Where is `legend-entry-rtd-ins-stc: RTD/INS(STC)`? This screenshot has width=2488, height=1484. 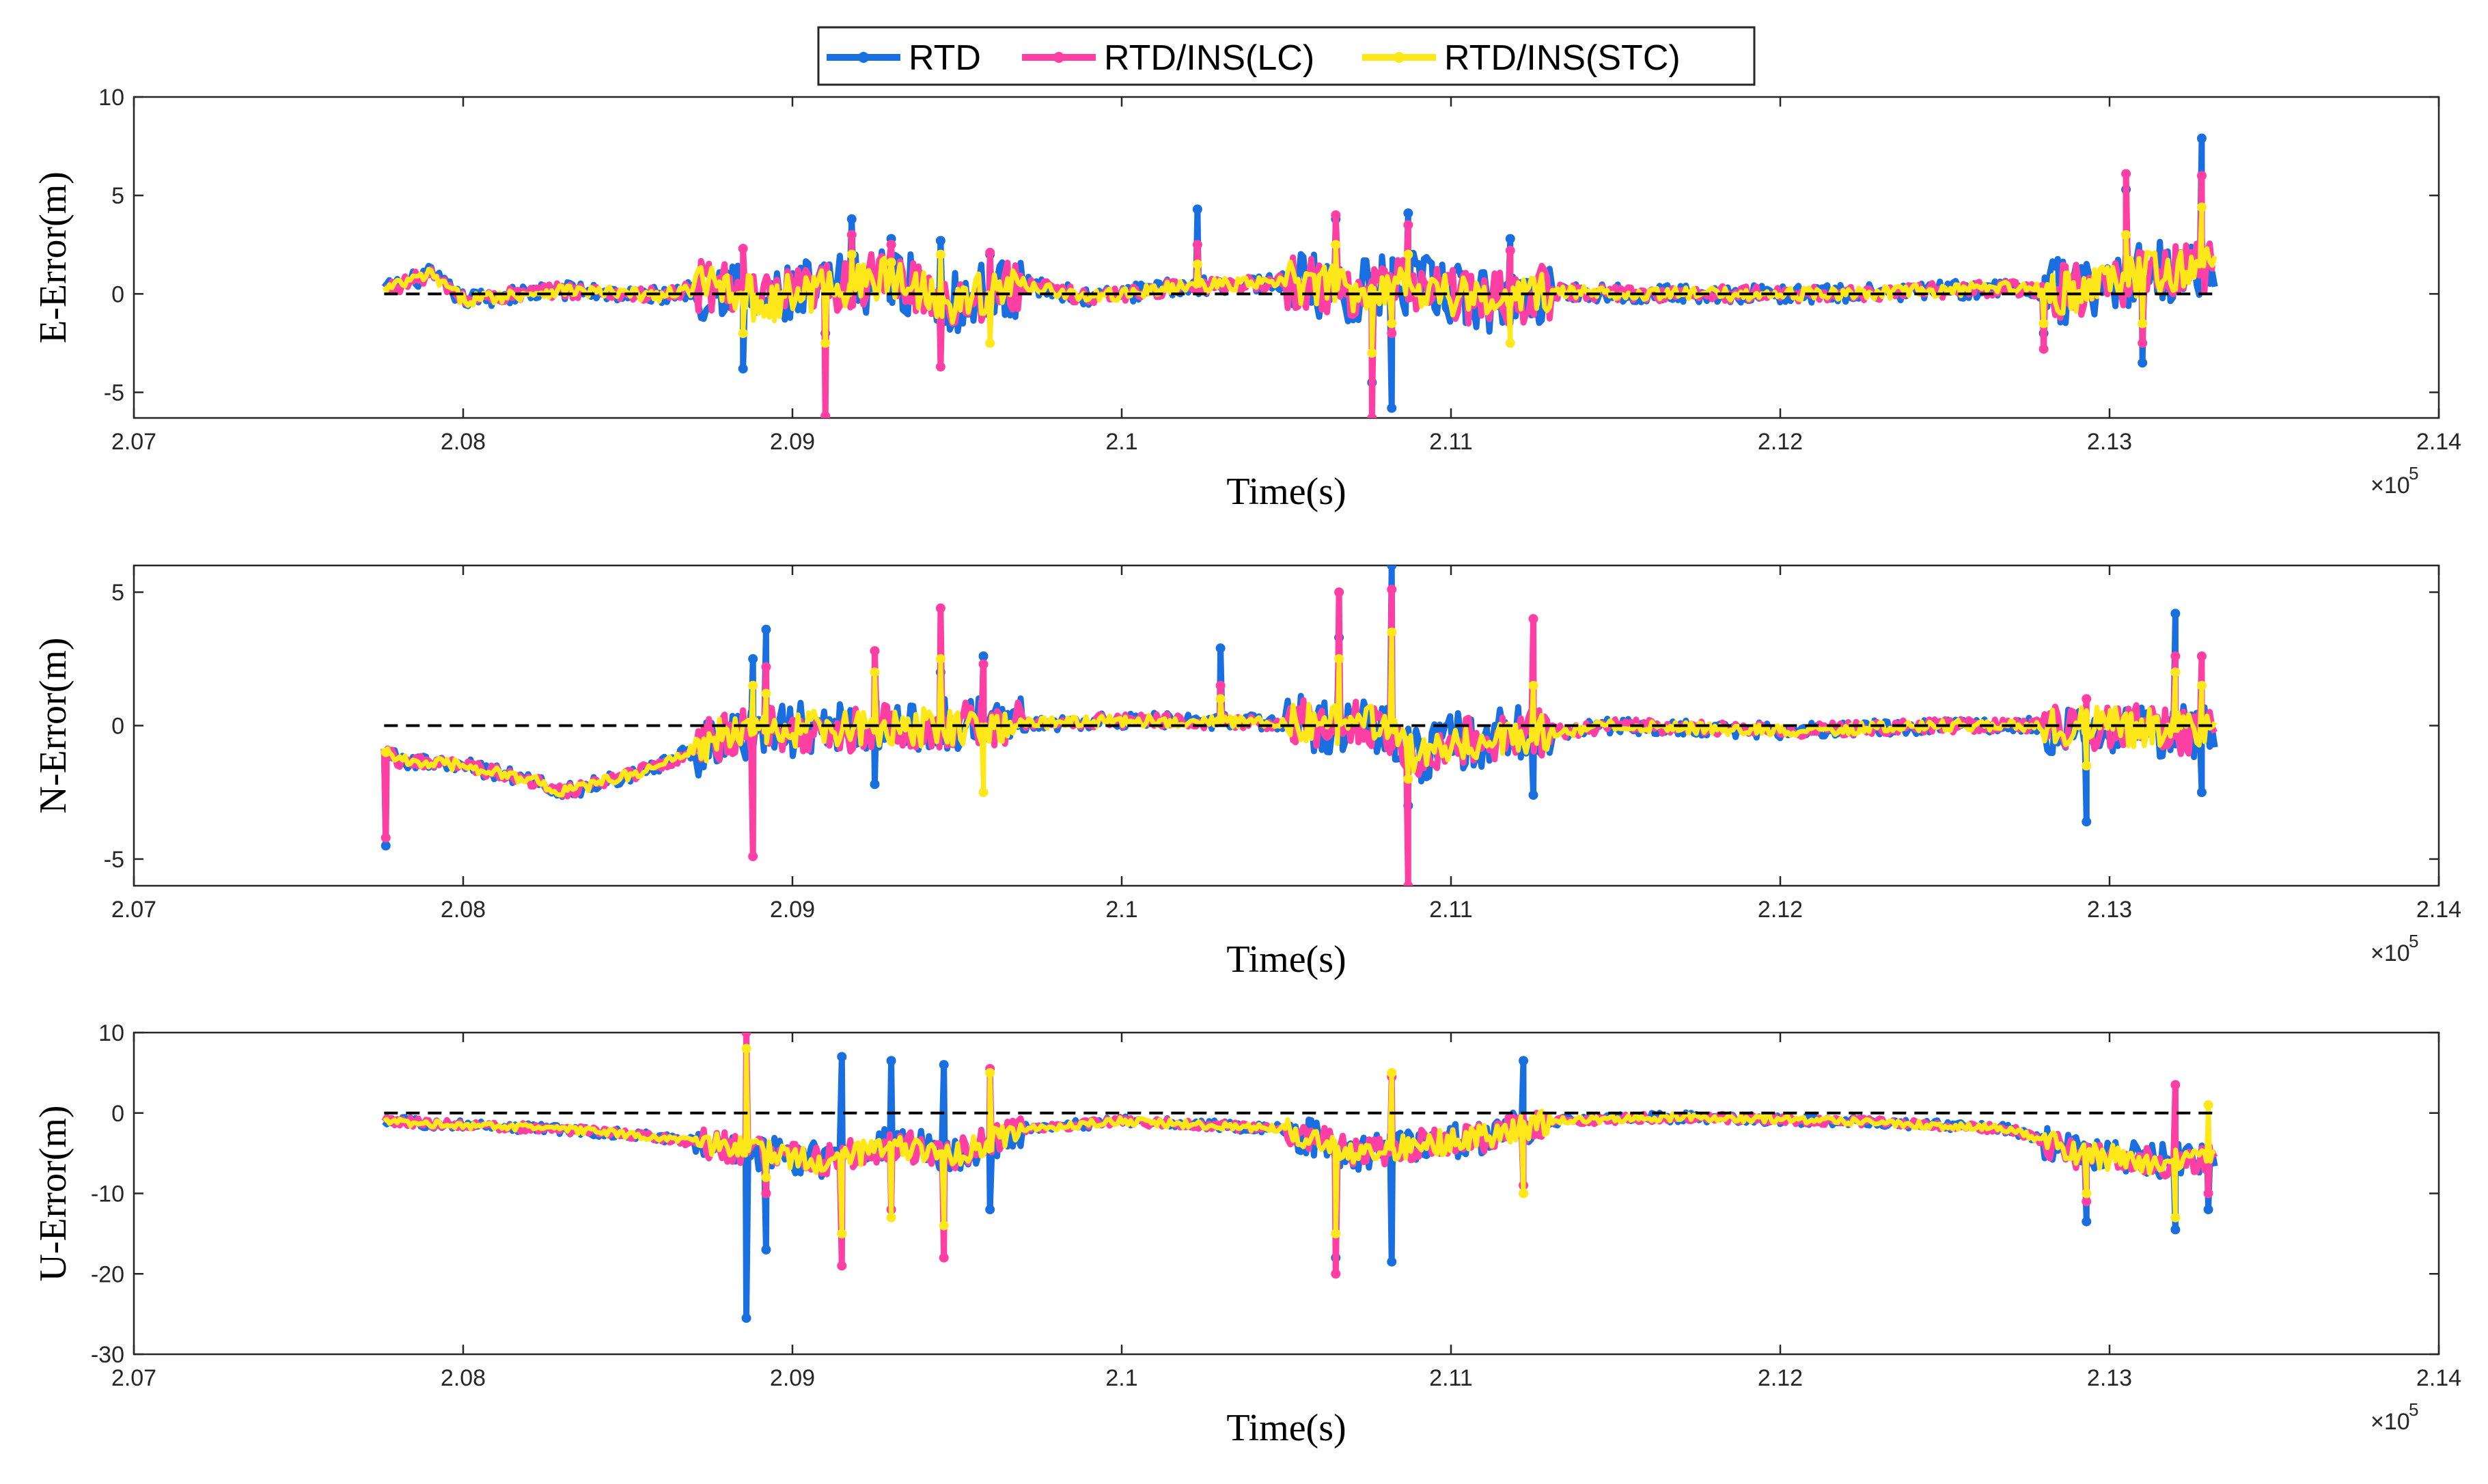
legend-entry-rtd-ins-stc: RTD/INS(STC) is located at coordinates (1521, 58).